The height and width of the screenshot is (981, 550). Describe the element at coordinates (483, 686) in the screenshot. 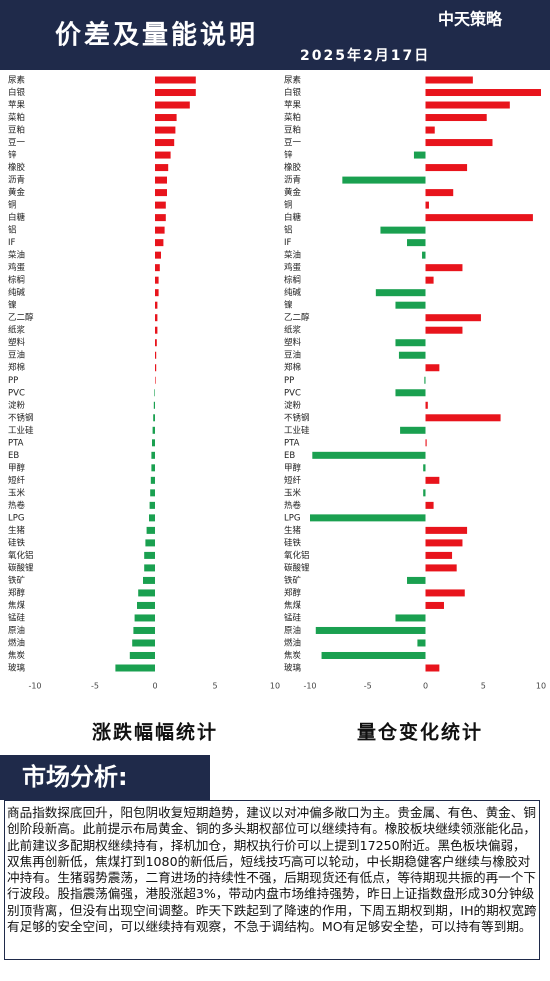

I see `x-tick-label: 5` at that location.